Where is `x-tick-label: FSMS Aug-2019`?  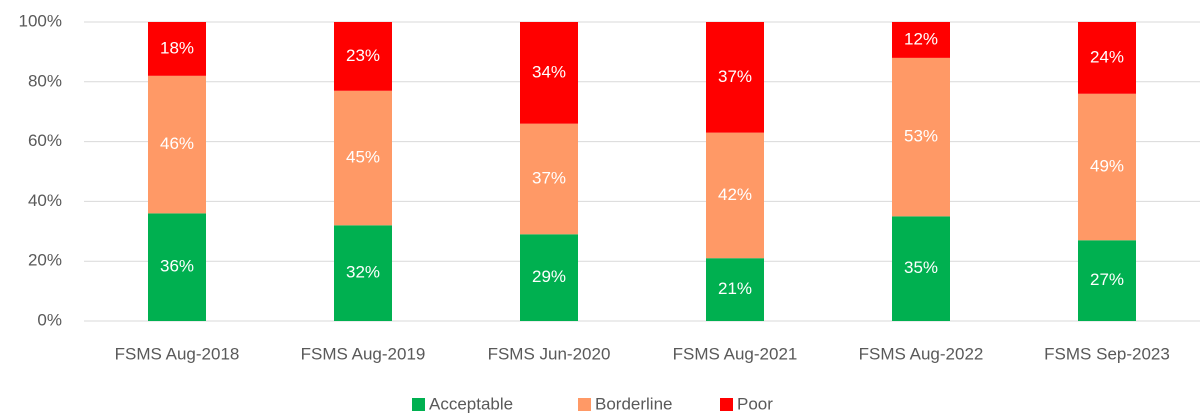
x-tick-label: FSMS Aug-2019 is located at coordinates (363, 353).